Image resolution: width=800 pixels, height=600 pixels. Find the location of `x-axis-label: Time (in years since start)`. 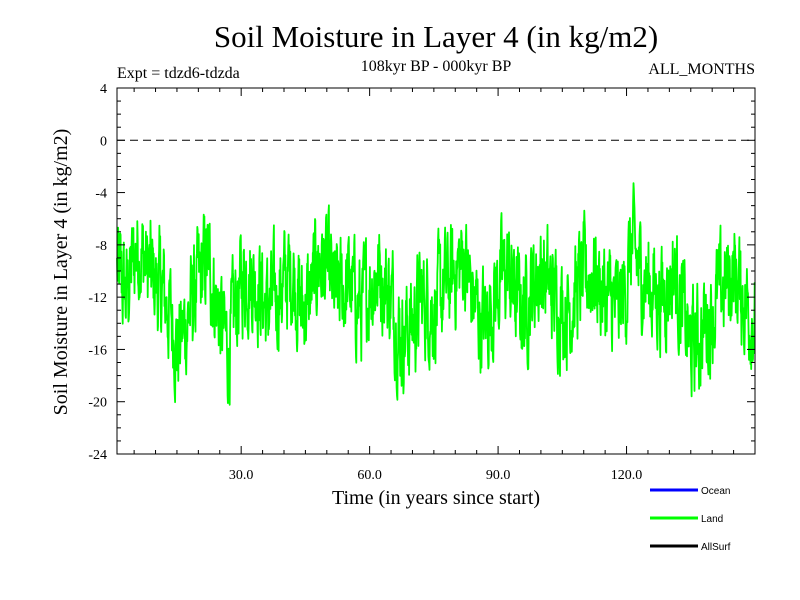

x-axis-label: Time (in years since start) is located at coordinates (436, 498).